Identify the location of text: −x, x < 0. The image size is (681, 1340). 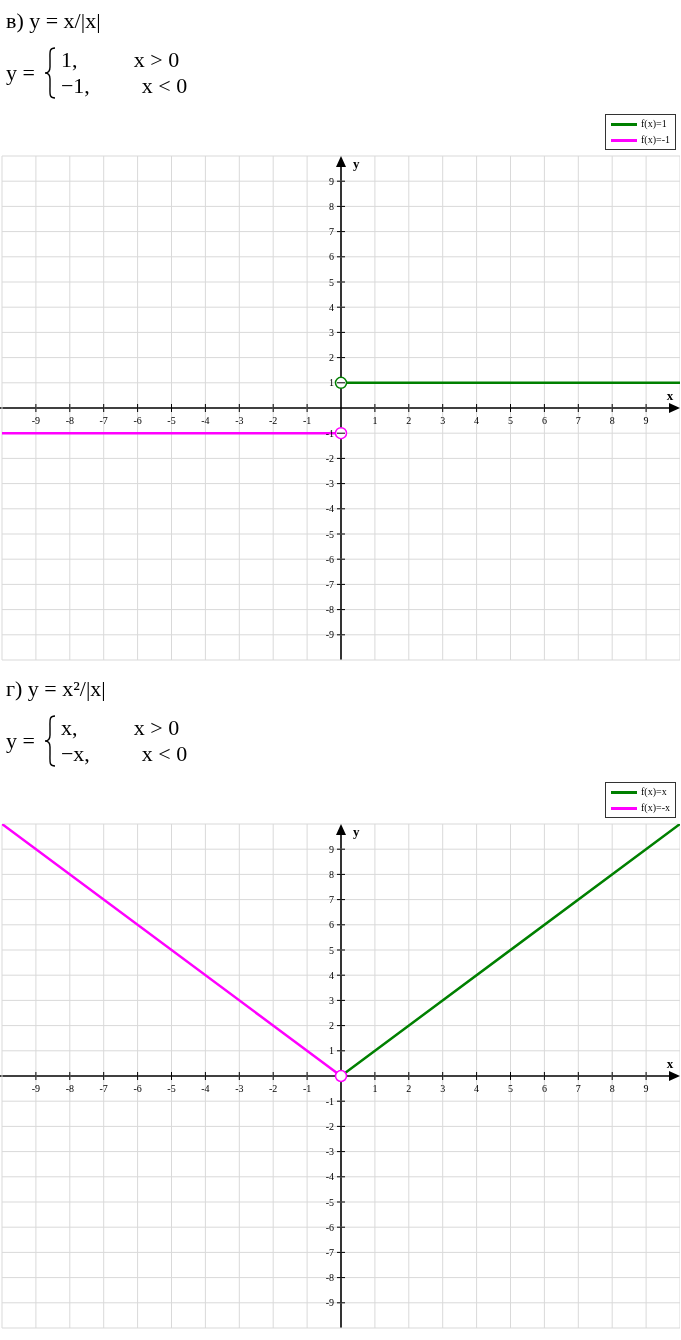
(124, 753).